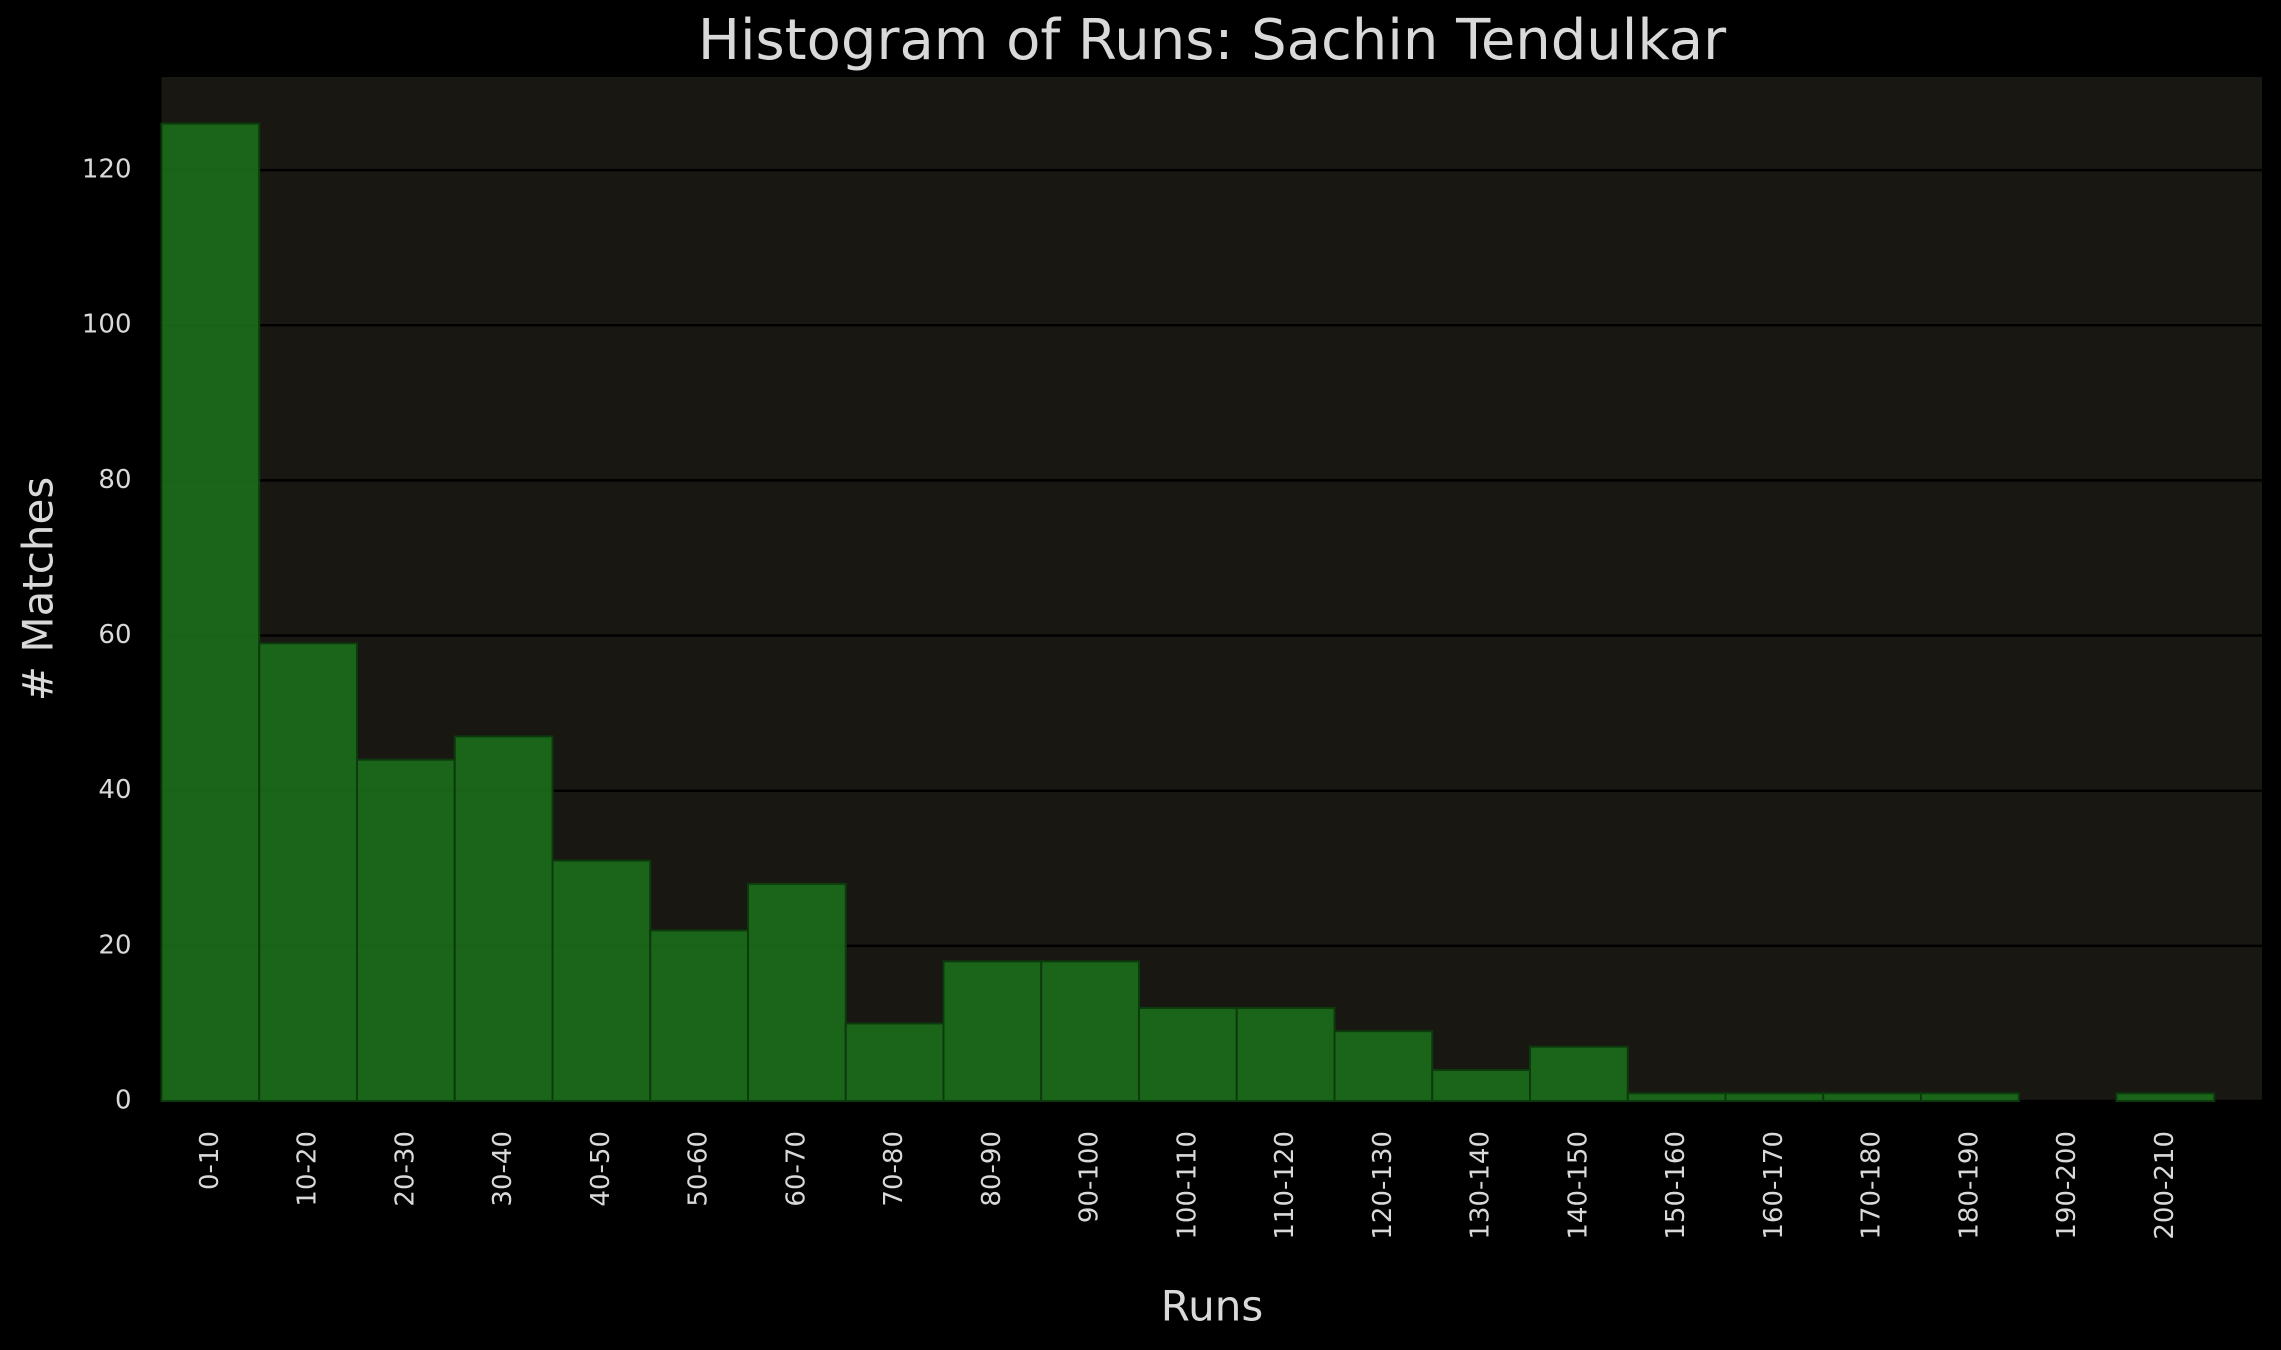  Describe the element at coordinates (1969, 1185) in the screenshot. I see `x-tick-label: 180-190` at that location.